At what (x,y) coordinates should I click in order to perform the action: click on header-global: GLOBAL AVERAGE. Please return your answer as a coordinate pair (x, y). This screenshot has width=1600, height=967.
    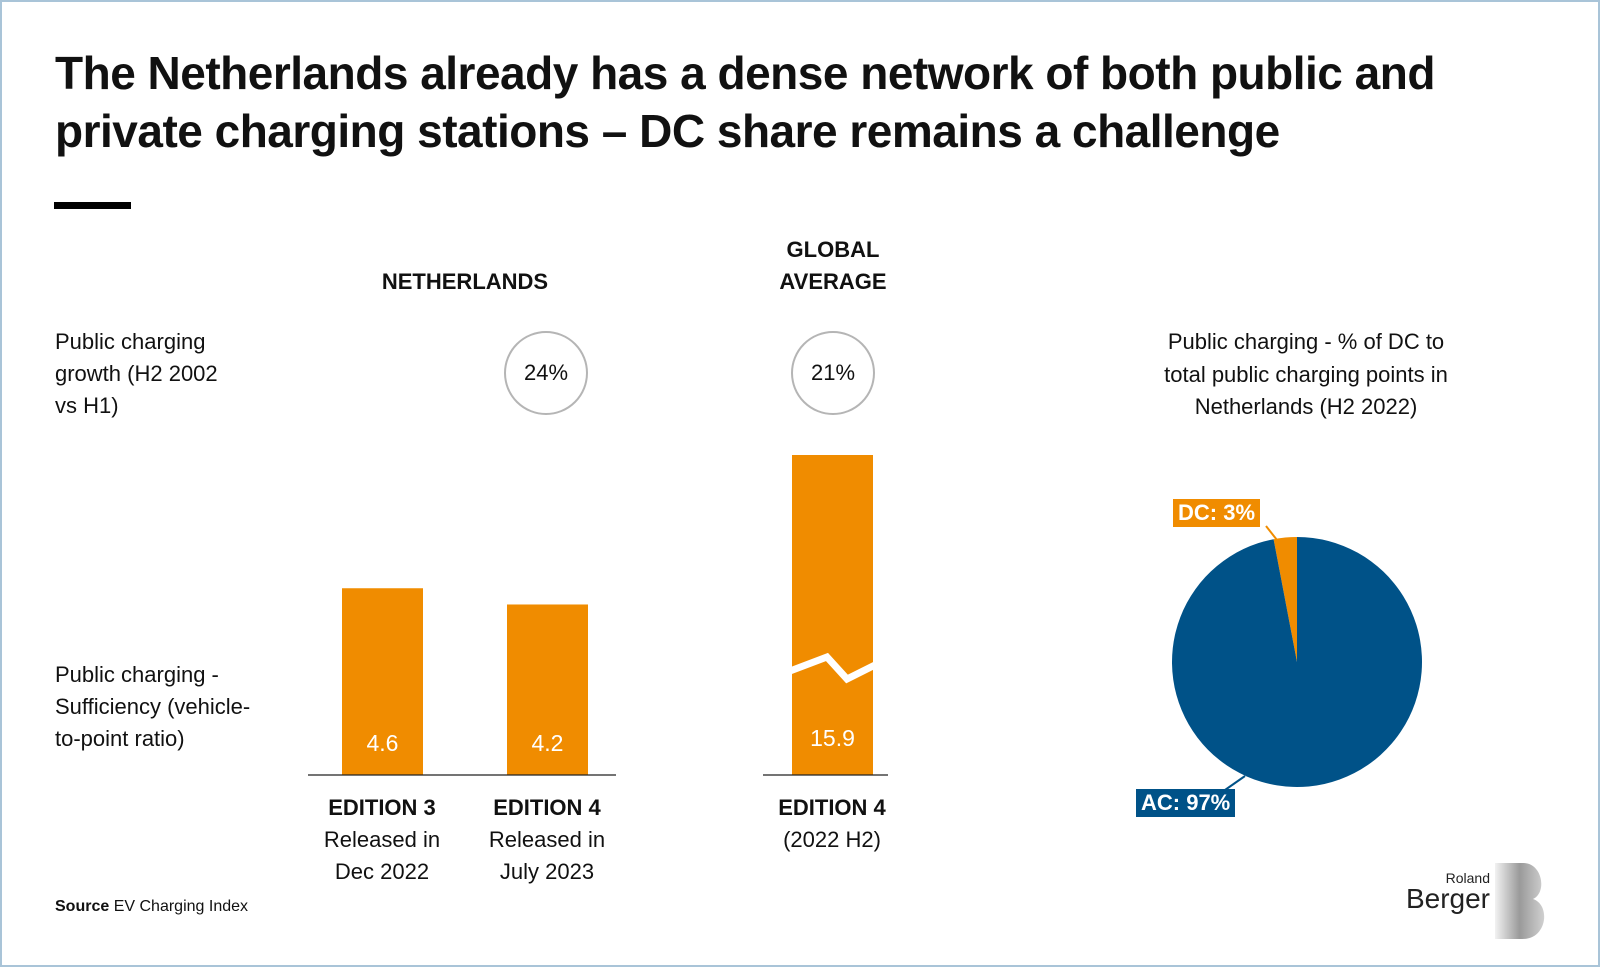
    Looking at the image, I should click on (833, 265).